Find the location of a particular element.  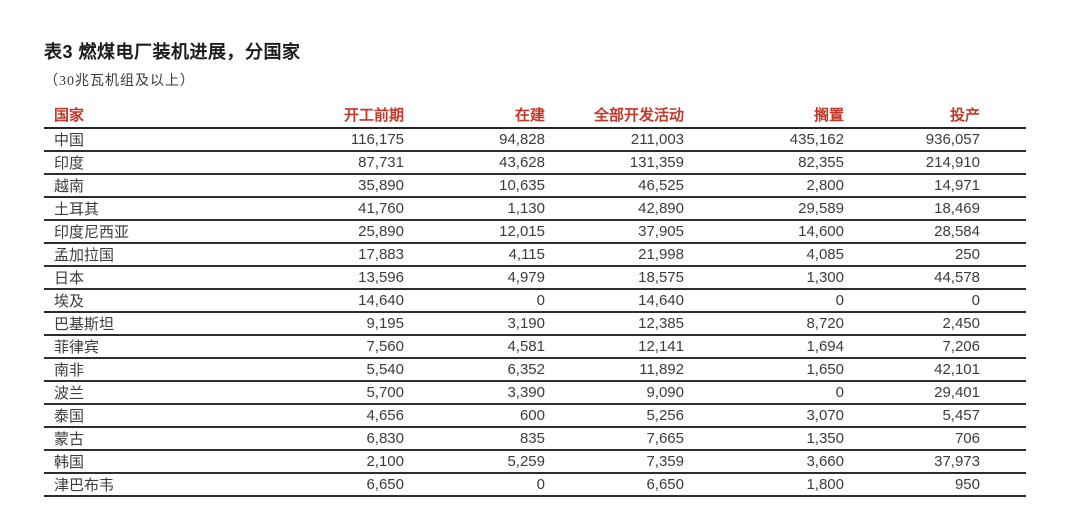

table-row: 韩国 2,100 5,259 7,359 3,660 37,973 is located at coordinates (535, 462).